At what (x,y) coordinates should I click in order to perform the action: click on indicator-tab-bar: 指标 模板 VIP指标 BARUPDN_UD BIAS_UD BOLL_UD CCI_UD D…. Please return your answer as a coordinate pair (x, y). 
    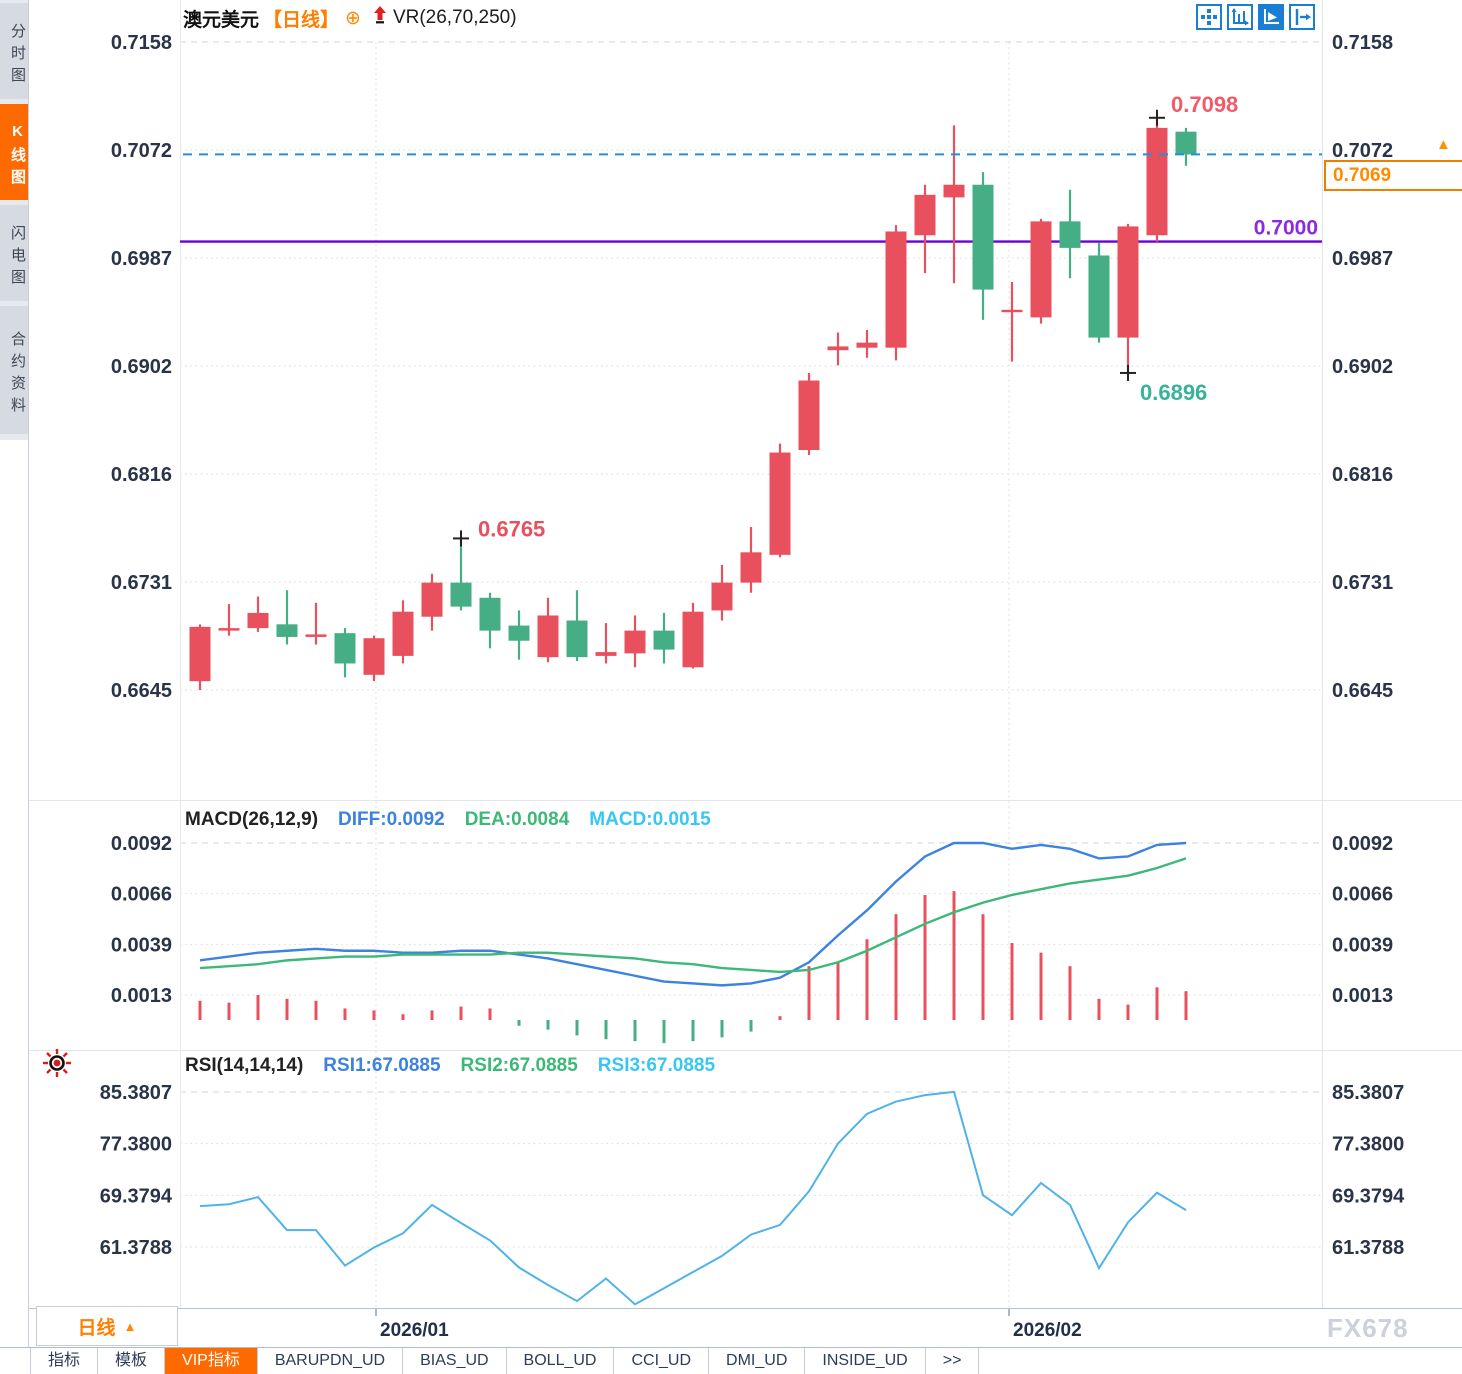
    Looking at the image, I should click on (731, 1360).